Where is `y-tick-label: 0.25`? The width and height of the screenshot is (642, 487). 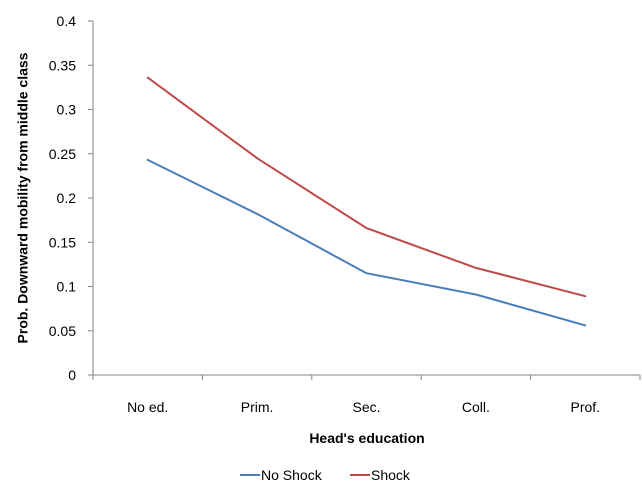 y-tick-label: 0.25 is located at coordinates (62, 154).